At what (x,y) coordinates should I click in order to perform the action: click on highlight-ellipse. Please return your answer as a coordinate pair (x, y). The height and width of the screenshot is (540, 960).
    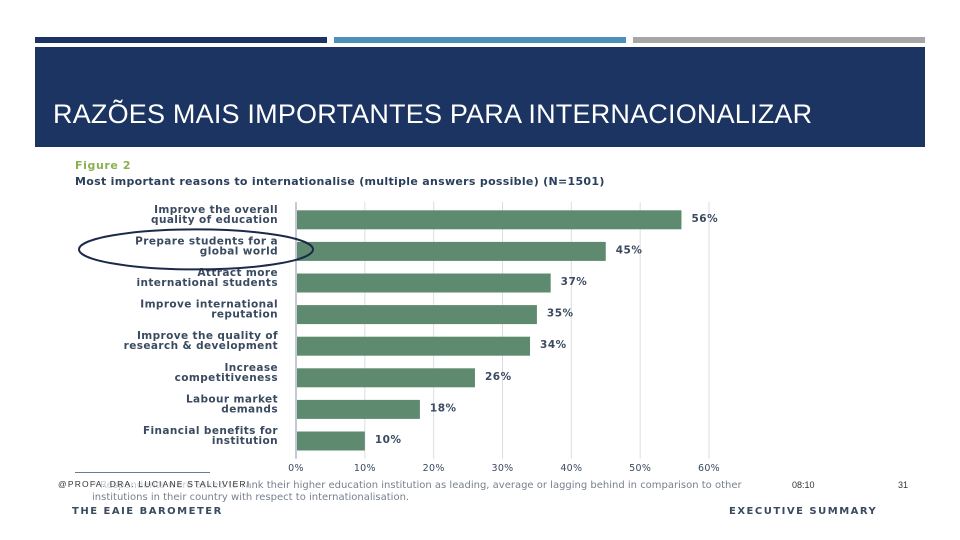
    Looking at the image, I should click on (196, 249).